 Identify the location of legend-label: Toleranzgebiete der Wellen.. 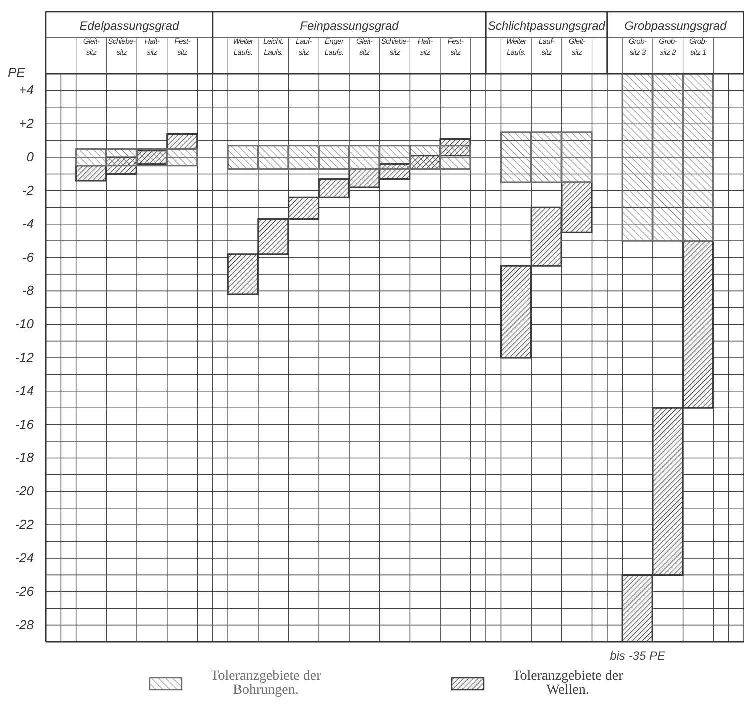
(568, 683).